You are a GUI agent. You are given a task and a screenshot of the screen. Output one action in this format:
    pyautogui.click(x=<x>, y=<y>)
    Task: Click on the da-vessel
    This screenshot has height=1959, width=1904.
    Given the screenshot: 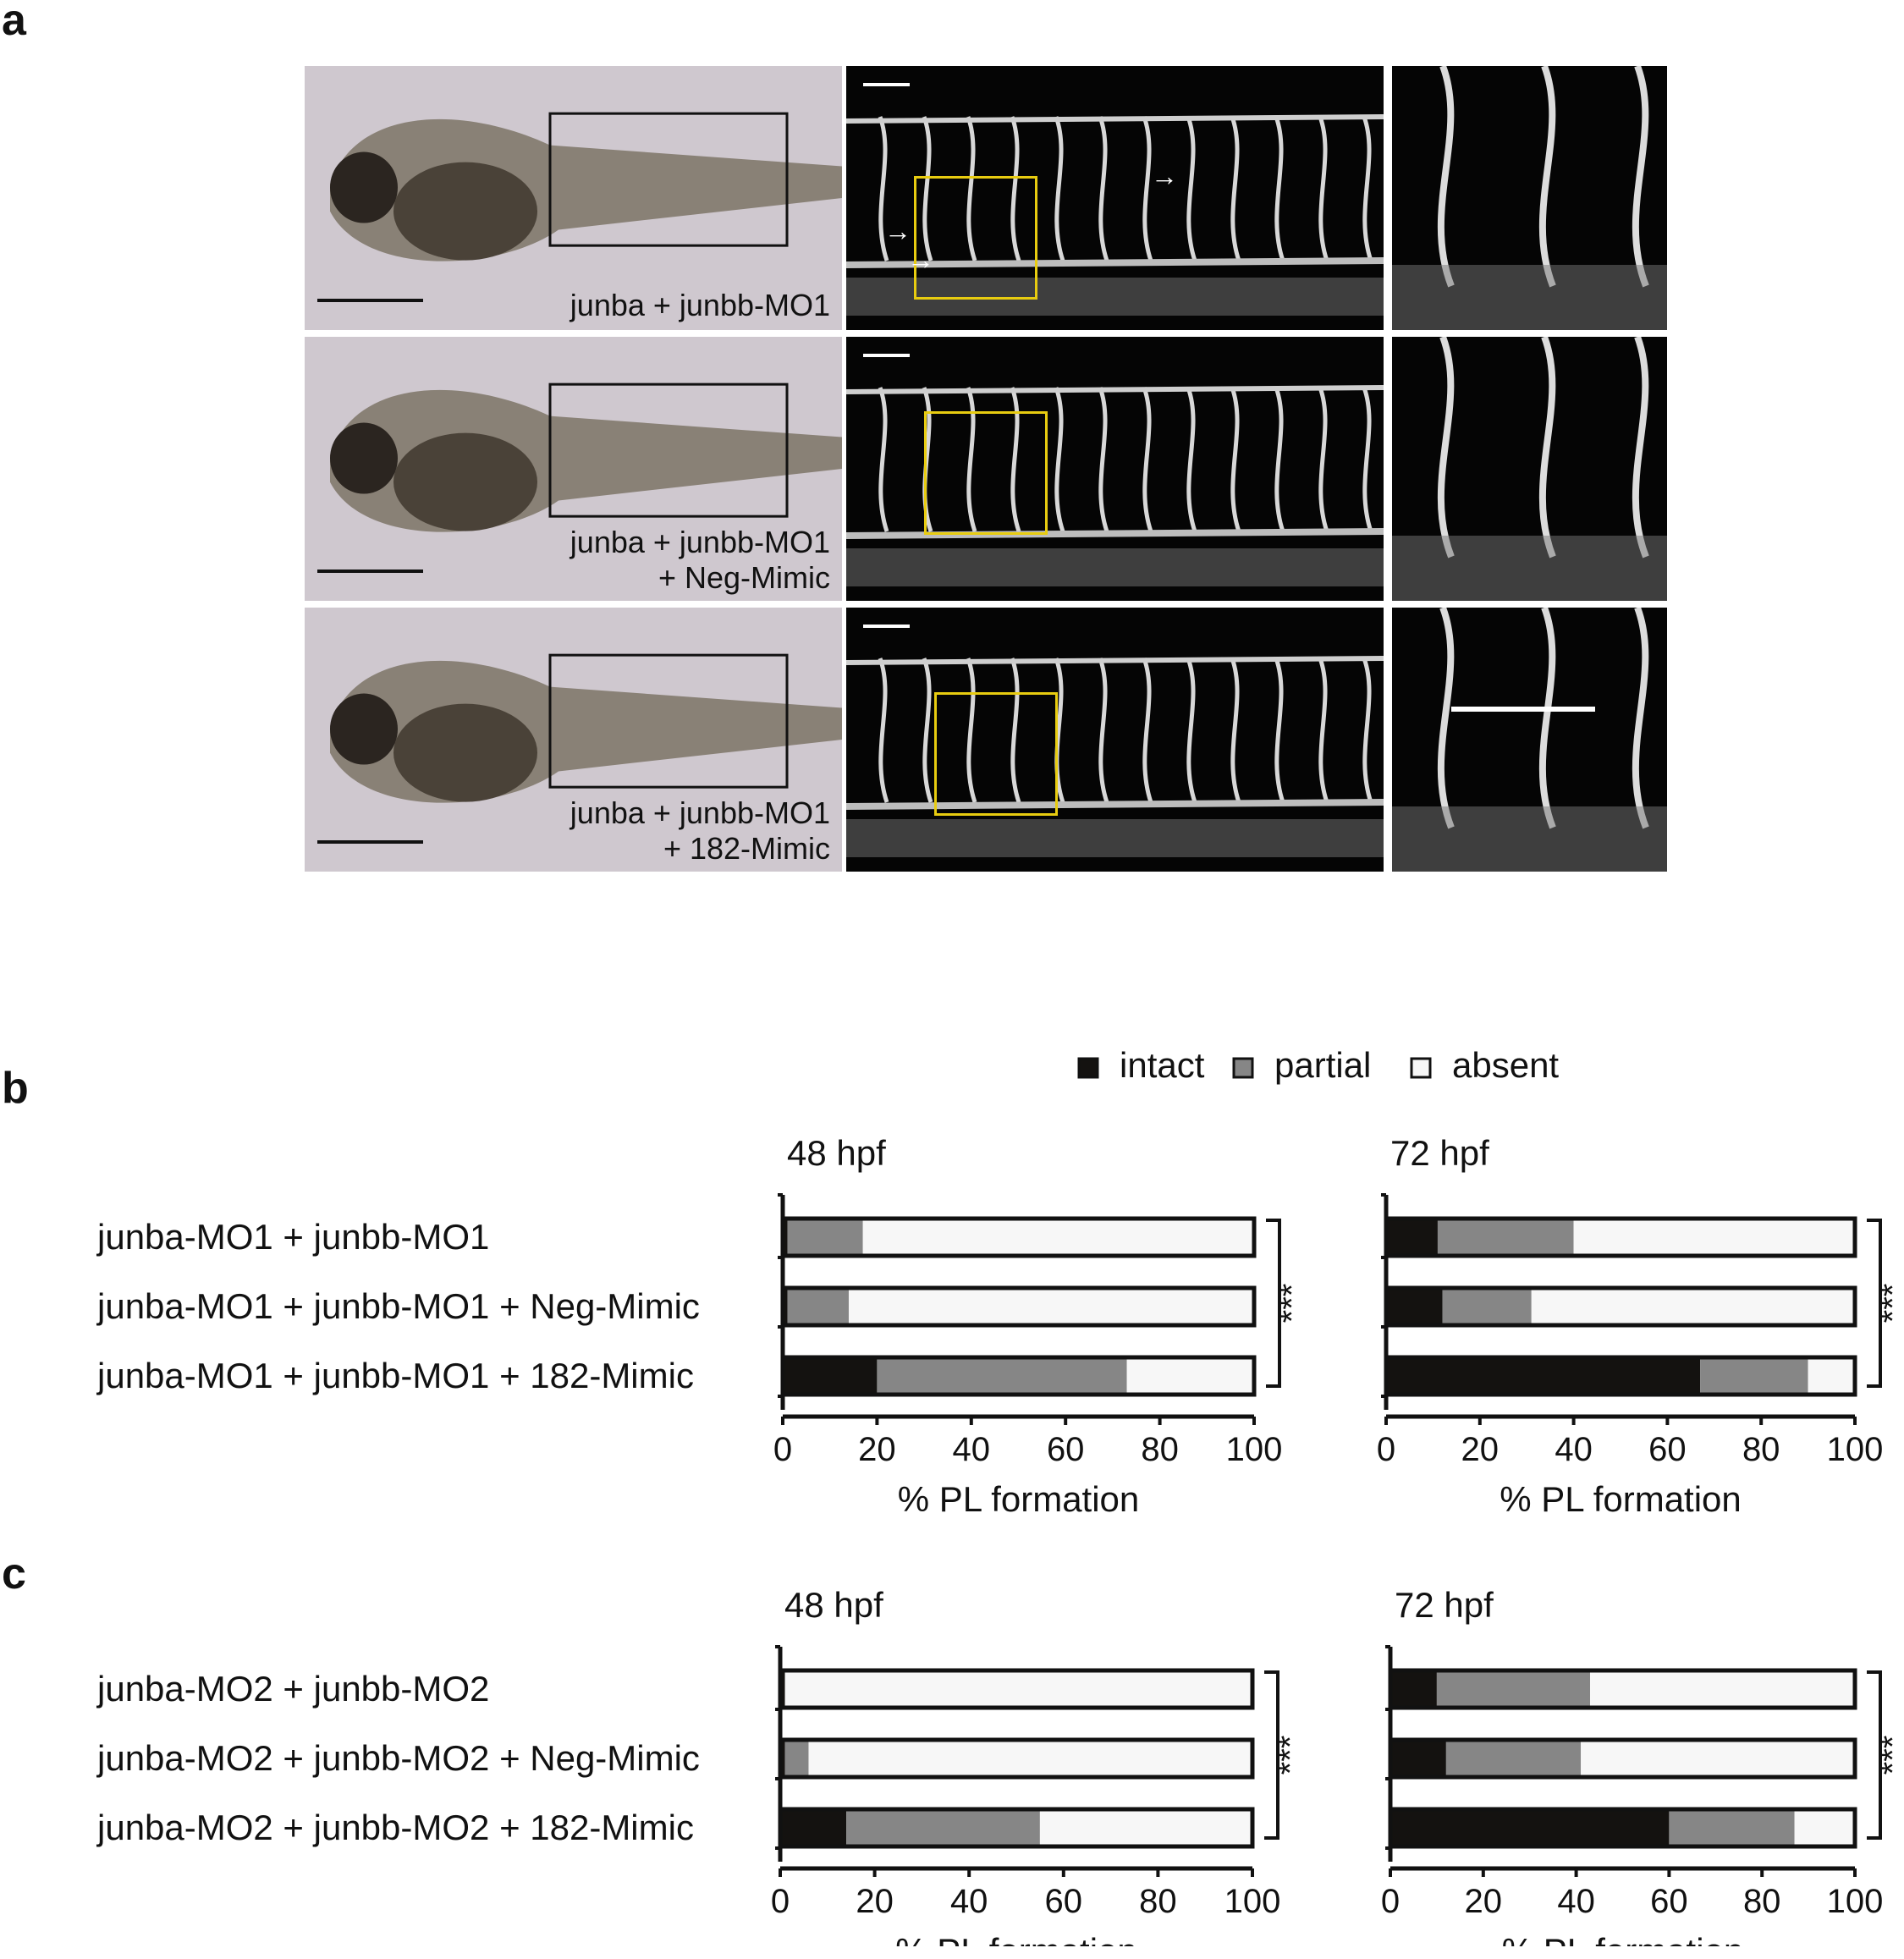 What is the action you would take?
    pyautogui.click(x=1115, y=262)
    